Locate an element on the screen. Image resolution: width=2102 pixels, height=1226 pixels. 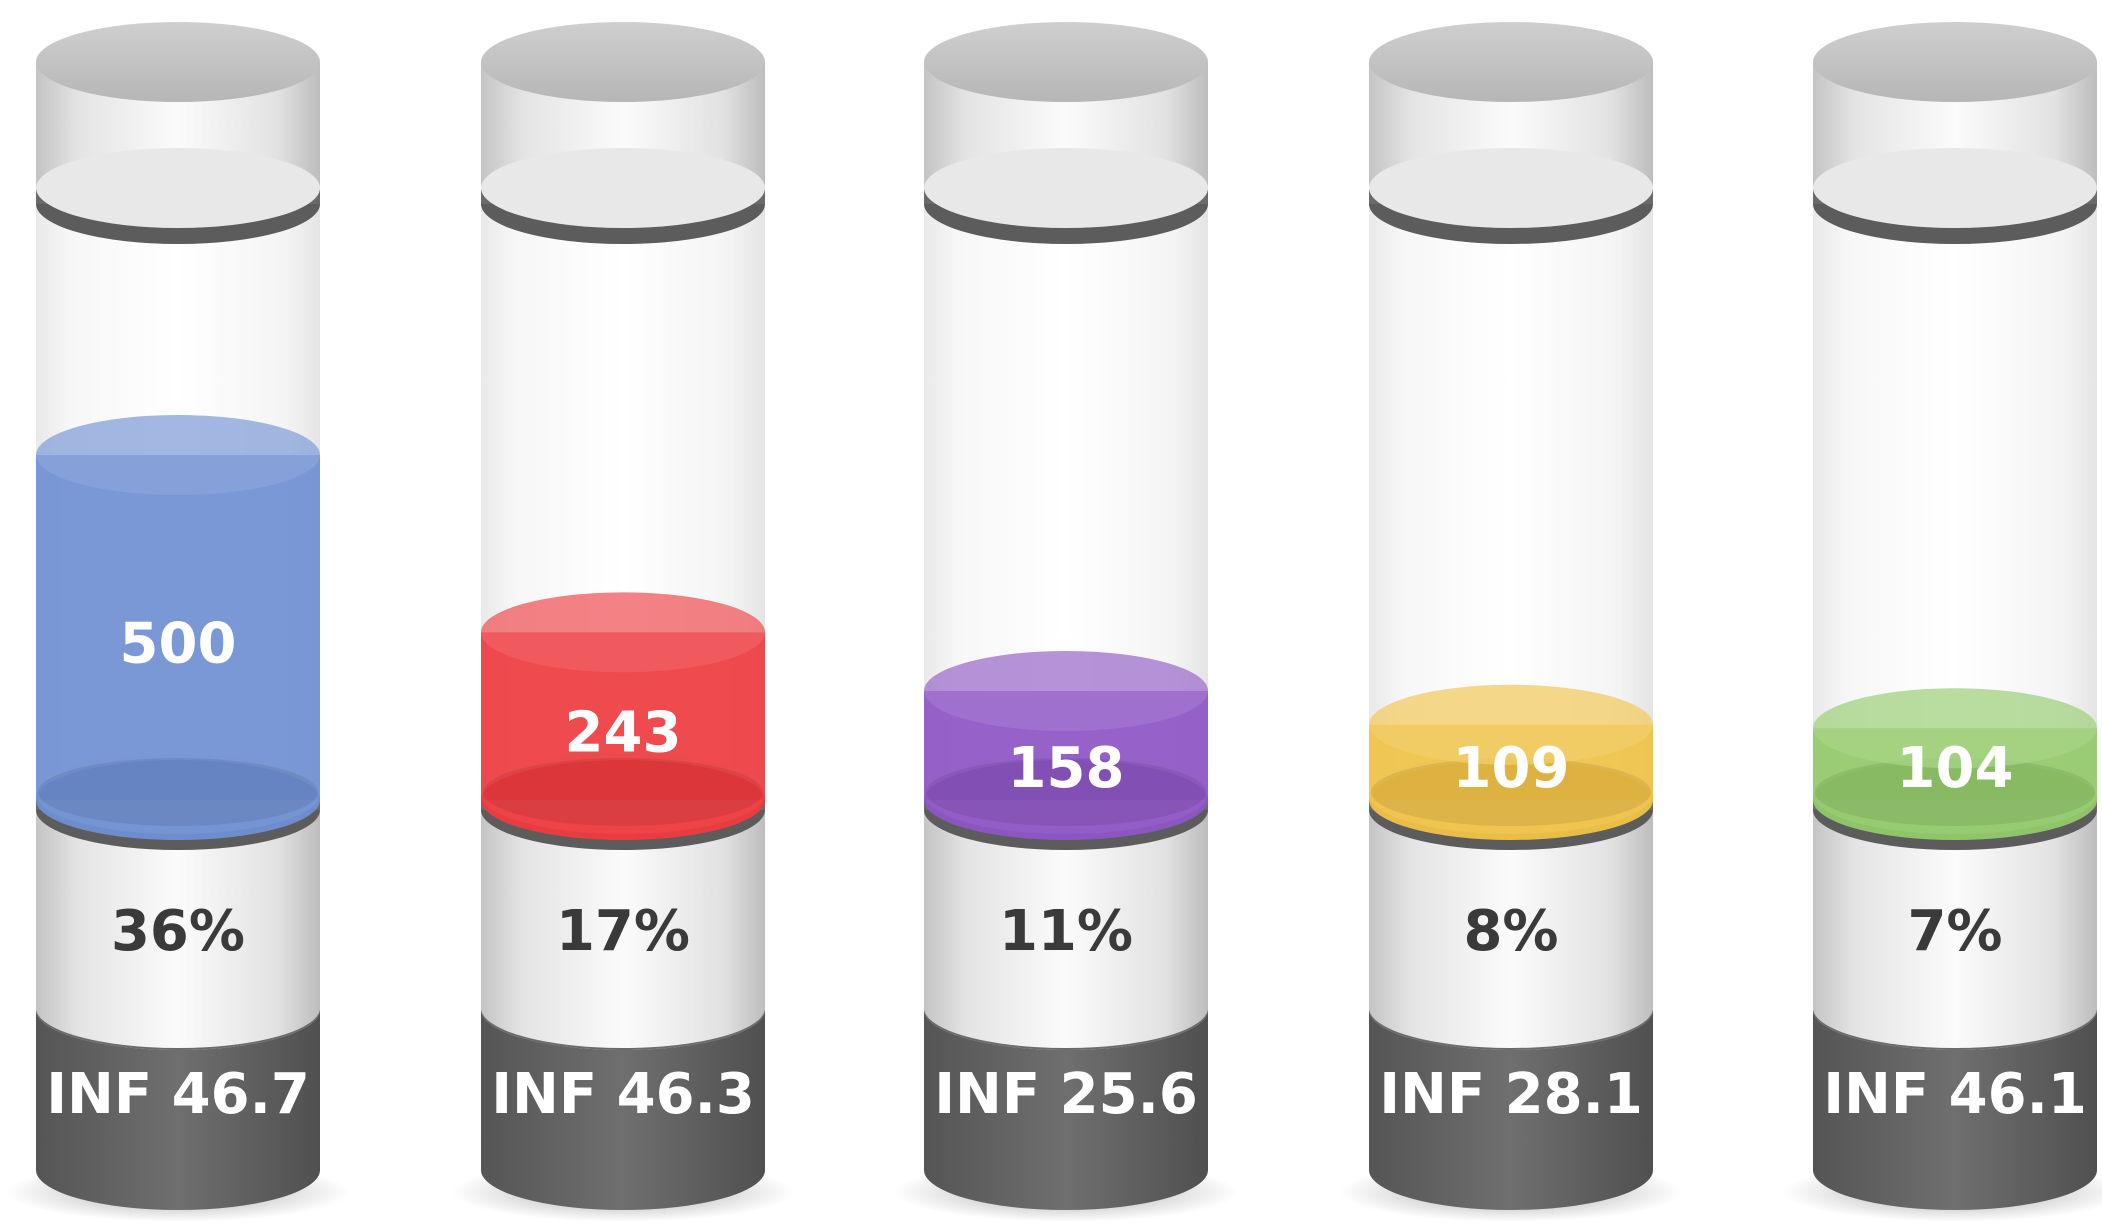
percent-label: 17% is located at coordinates (623, 931).